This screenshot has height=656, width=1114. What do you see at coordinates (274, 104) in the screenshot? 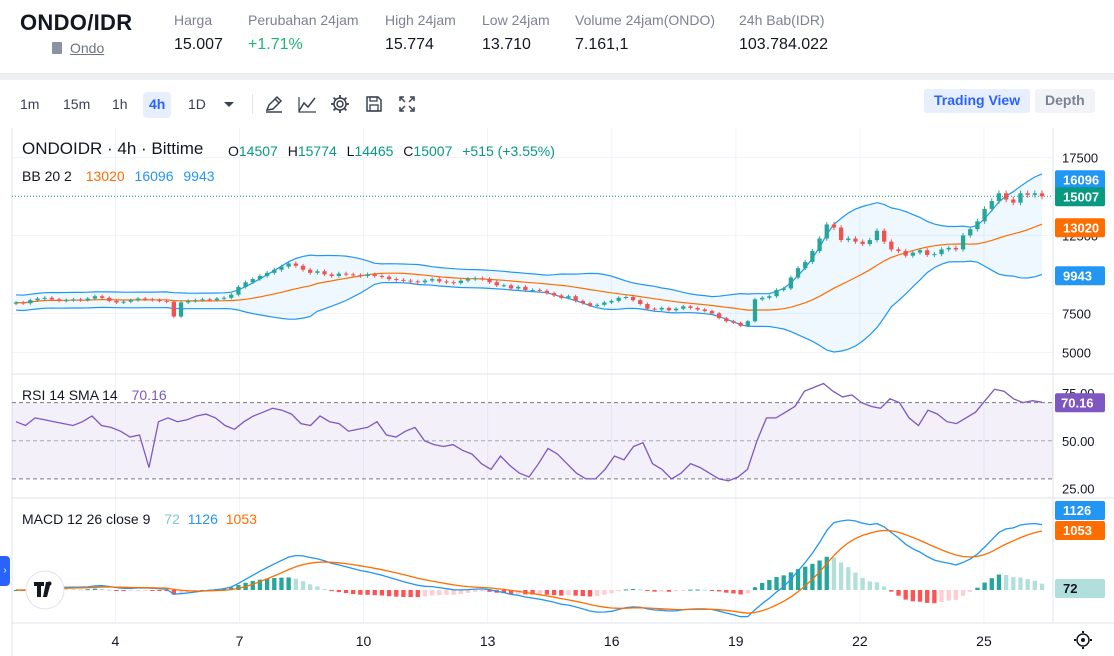
I see `draw-pencil-icon` at bounding box center [274, 104].